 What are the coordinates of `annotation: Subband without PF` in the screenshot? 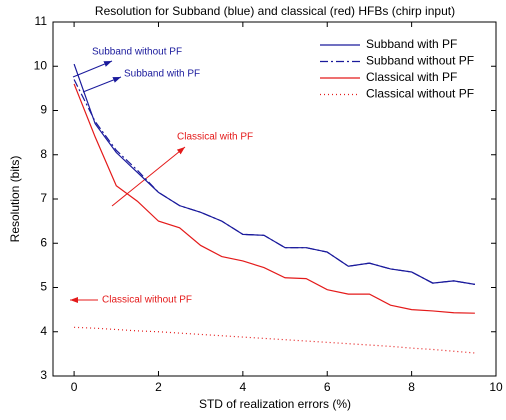 It's located at (137, 52).